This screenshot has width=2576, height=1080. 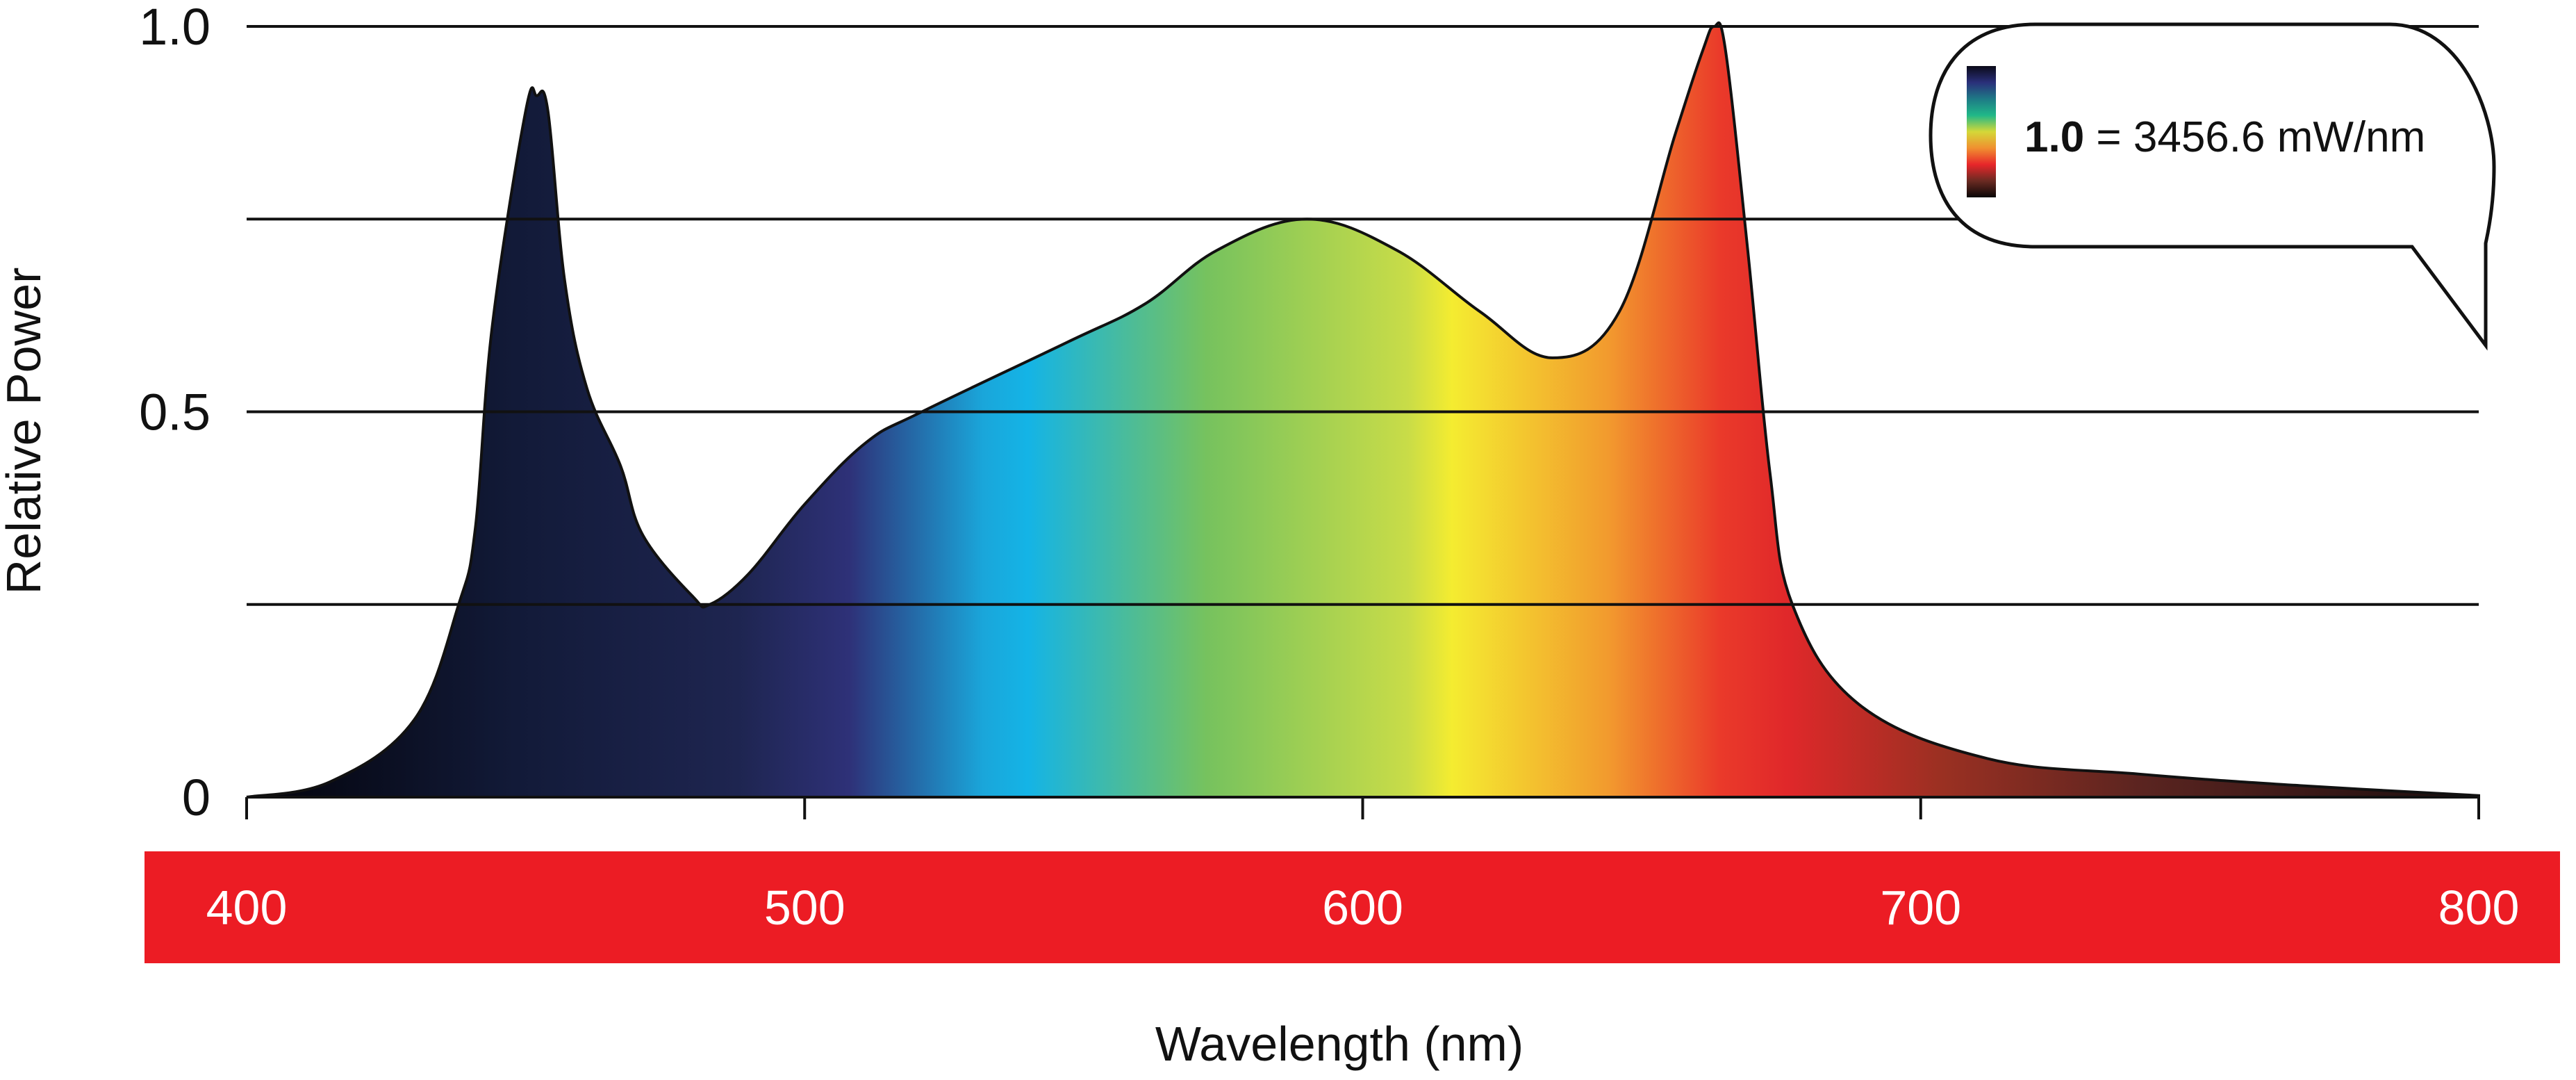 I want to click on scale-annotation-value: 1.0, so click(x=2054, y=137).